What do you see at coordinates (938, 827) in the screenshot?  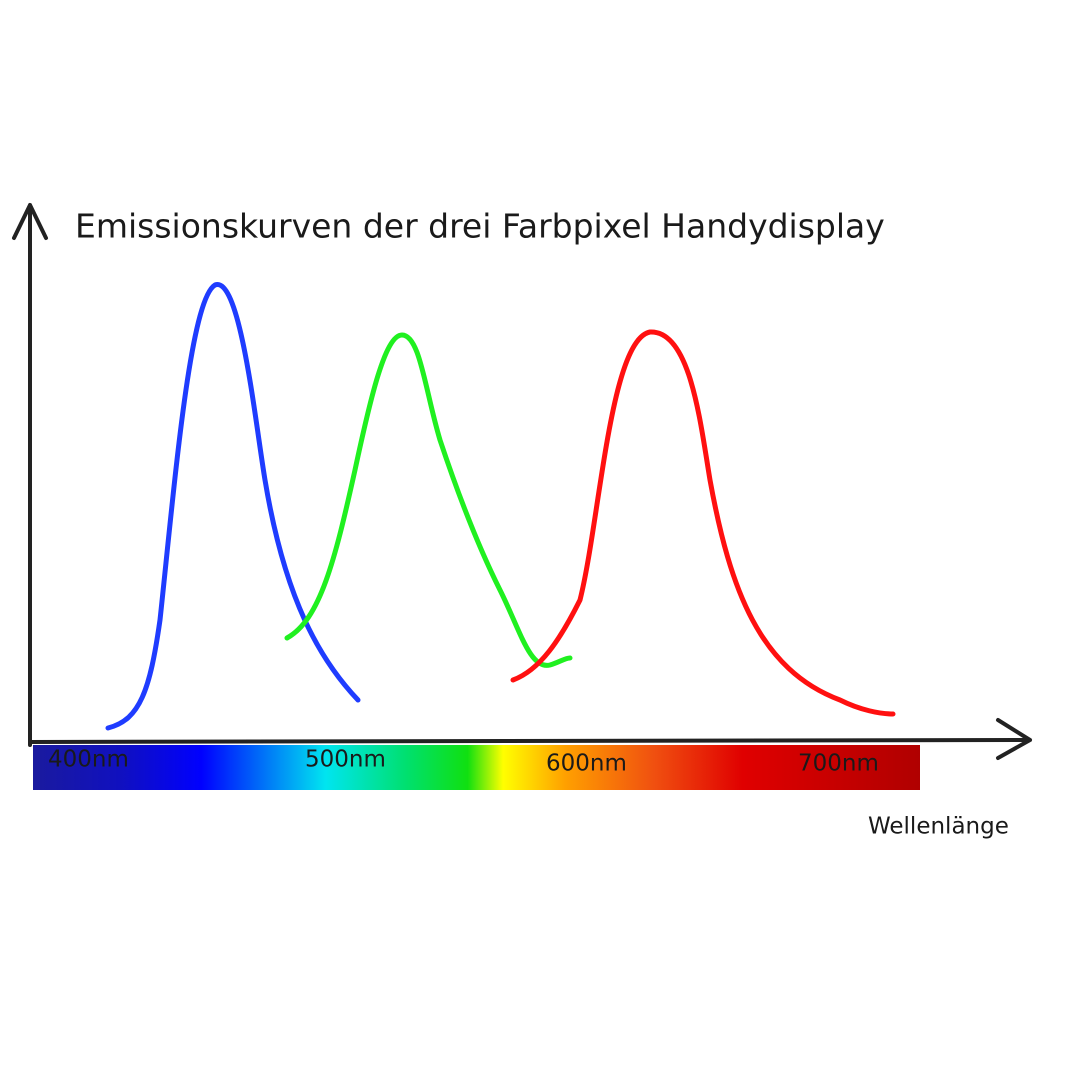 I see `axis-label: Wellenlänge` at bounding box center [938, 827].